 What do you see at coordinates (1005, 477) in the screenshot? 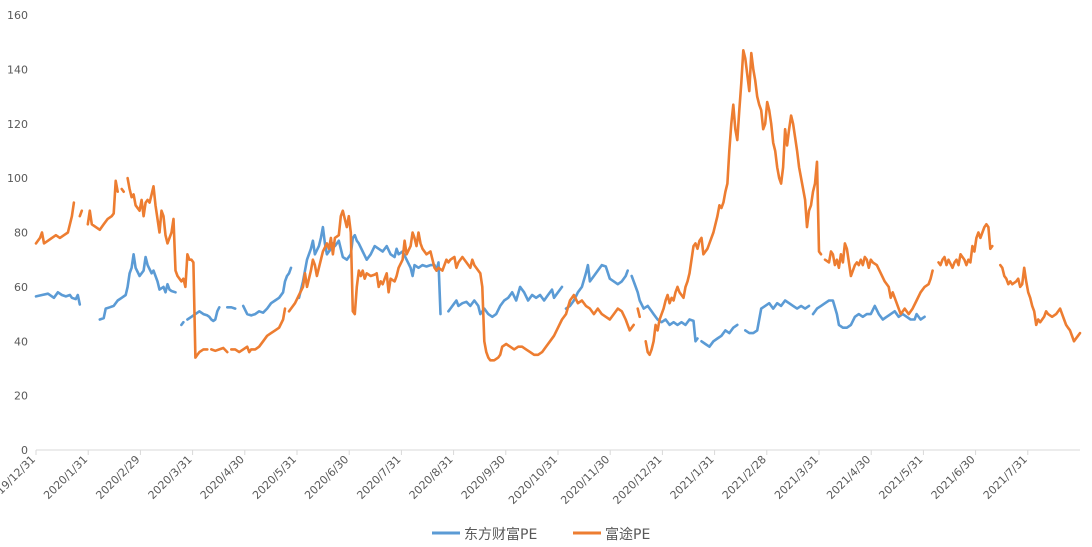
I see `x-tick-label: 2021/7/31` at bounding box center [1005, 477].